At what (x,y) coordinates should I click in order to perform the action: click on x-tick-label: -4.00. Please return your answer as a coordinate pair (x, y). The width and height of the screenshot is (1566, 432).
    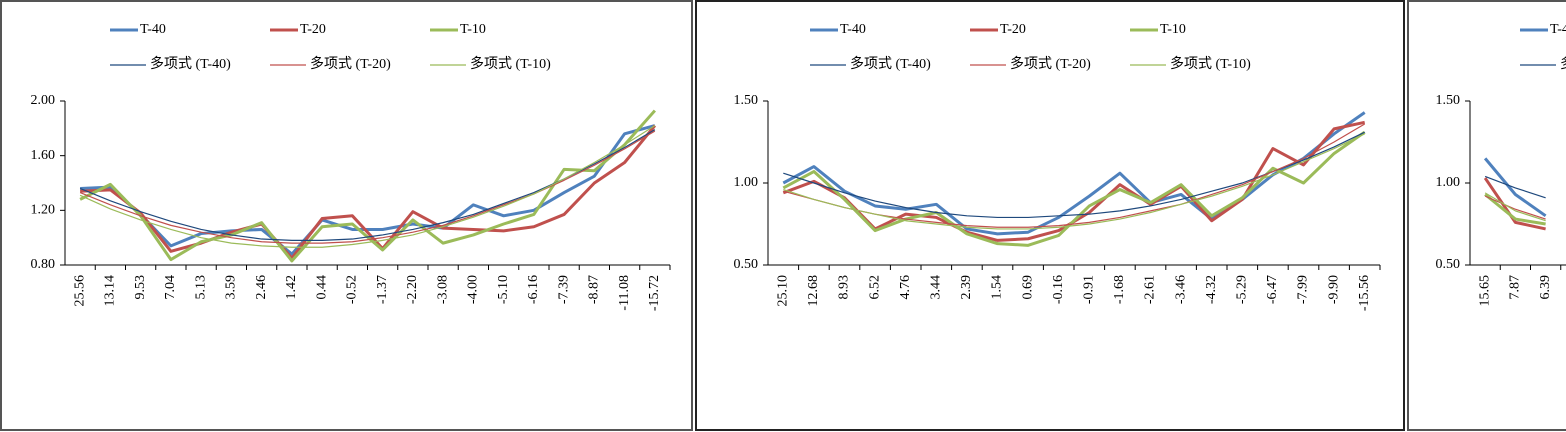
    Looking at the image, I should click on (473, 289).